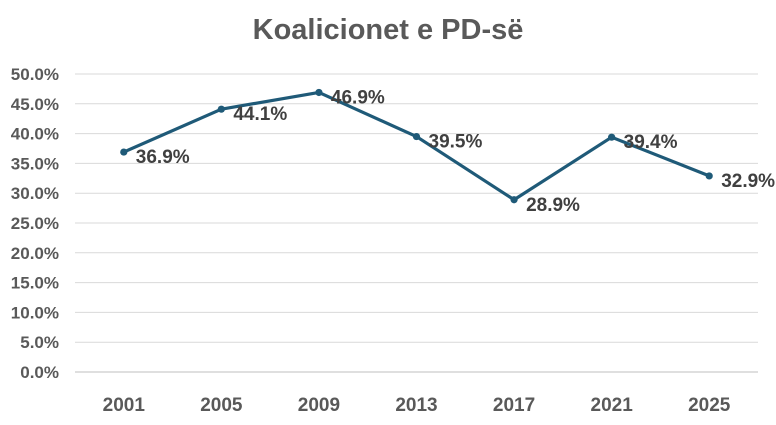 The width and height of the screenshot is (776, 425). I want to click on data-label: 28.9%, so click(553, 205).